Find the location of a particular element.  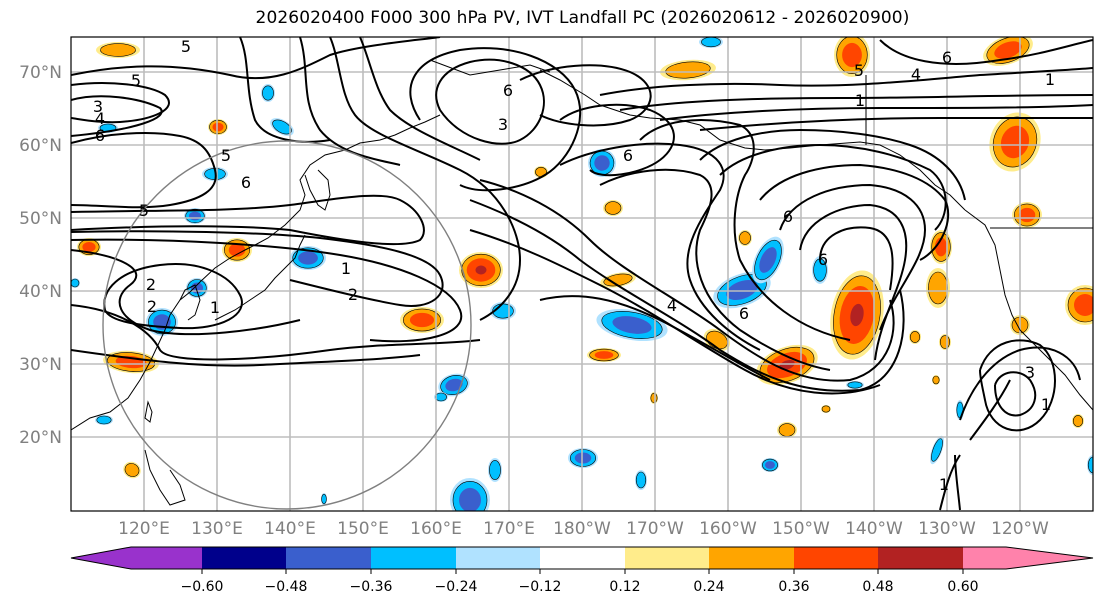

colorbar-tick-label: 0.24 is located at coordinates (708, 587).